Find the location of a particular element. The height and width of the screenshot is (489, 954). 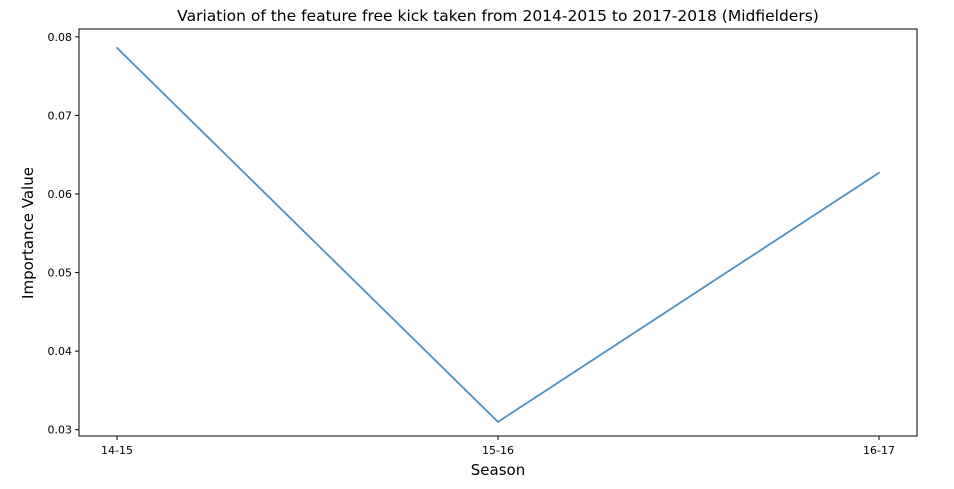

y-tick-label: 0.03 is located at coordinates (60, 430).